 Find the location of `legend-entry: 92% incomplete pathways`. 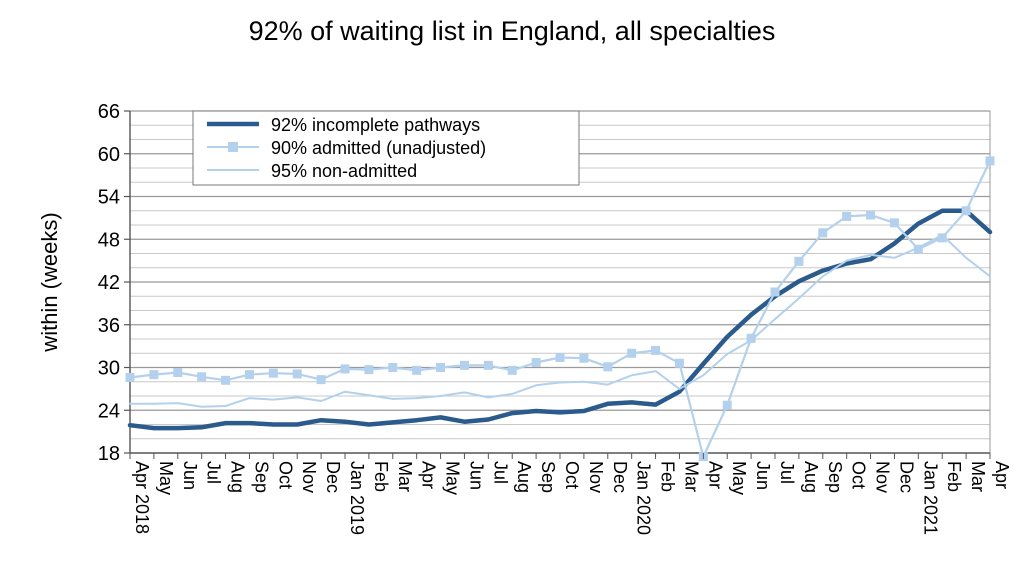

legend-entry: 92% incomplete pathways is located at coordinates (375, 125).